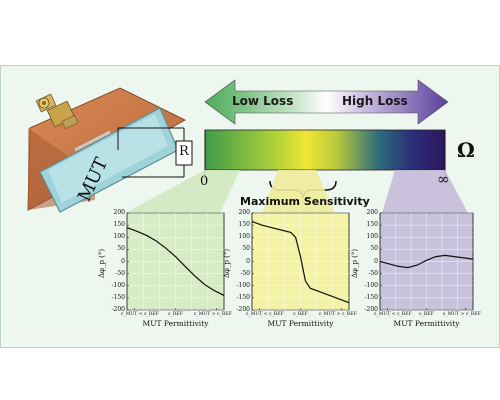  What do you see at coordinates (182, 191) in the screenshot?
I see `green-projection` at bounding box center [182, 191].